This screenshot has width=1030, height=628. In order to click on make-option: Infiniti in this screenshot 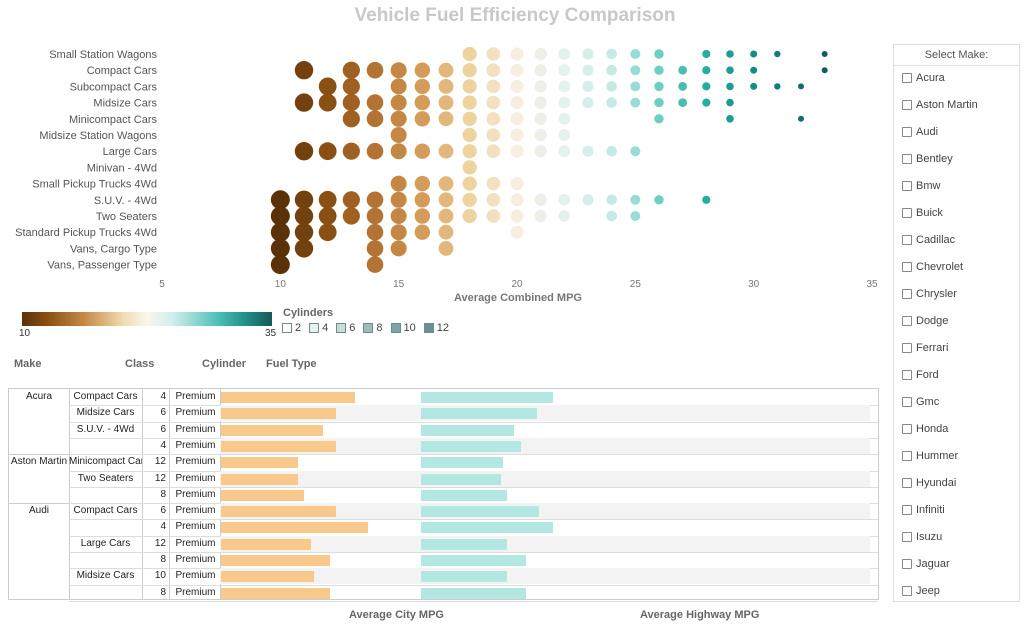, I will do `click(923, 510)`.